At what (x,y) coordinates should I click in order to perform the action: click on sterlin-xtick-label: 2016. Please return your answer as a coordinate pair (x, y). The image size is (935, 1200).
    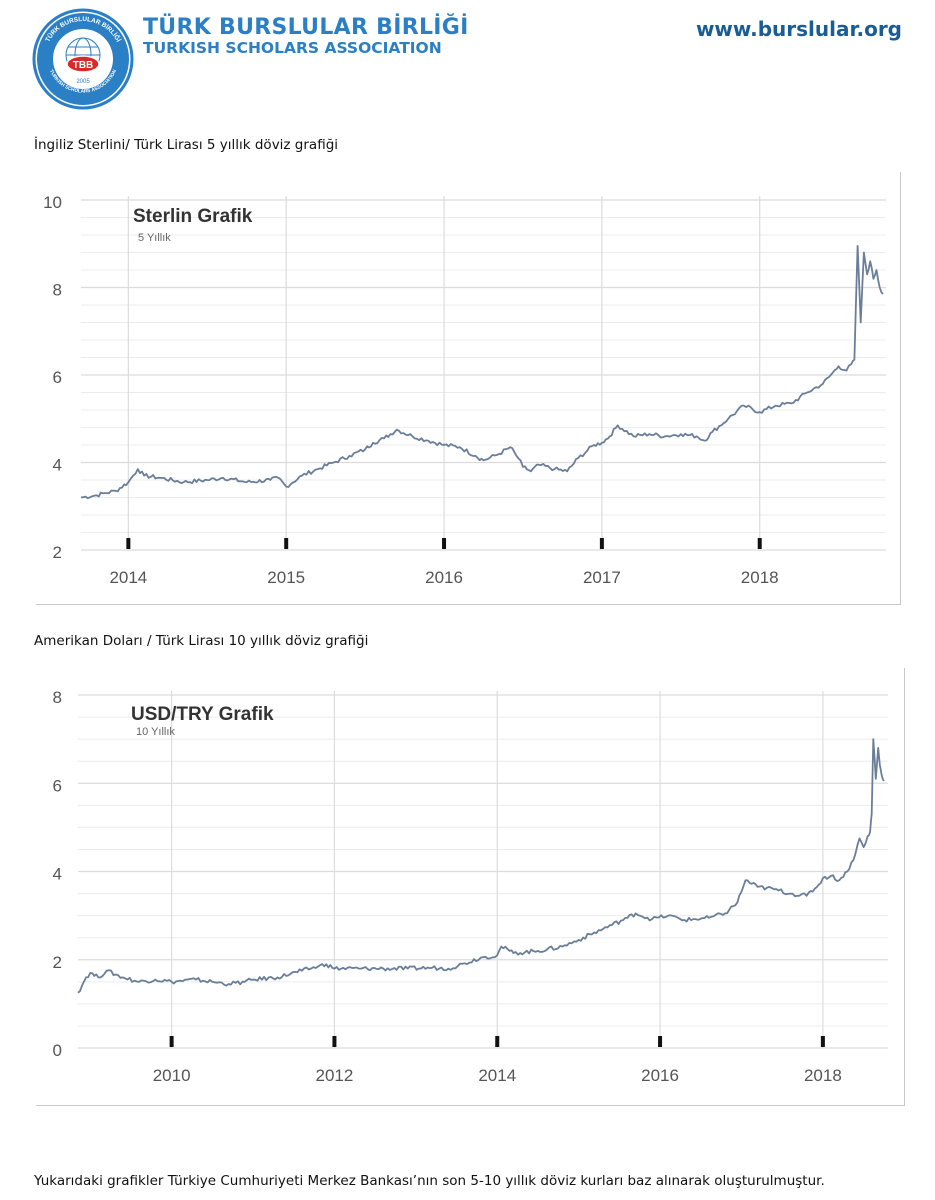
    Looking at the image, I should click on (444, 577).